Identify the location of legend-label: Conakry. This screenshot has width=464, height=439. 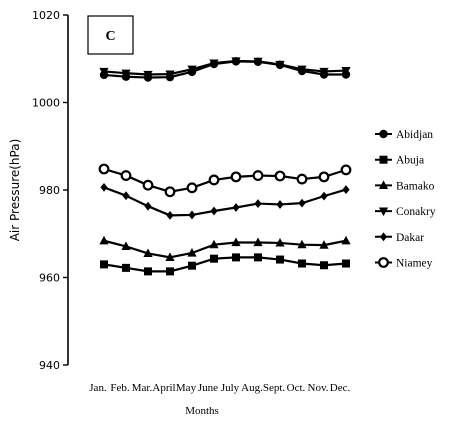
(416, 212).